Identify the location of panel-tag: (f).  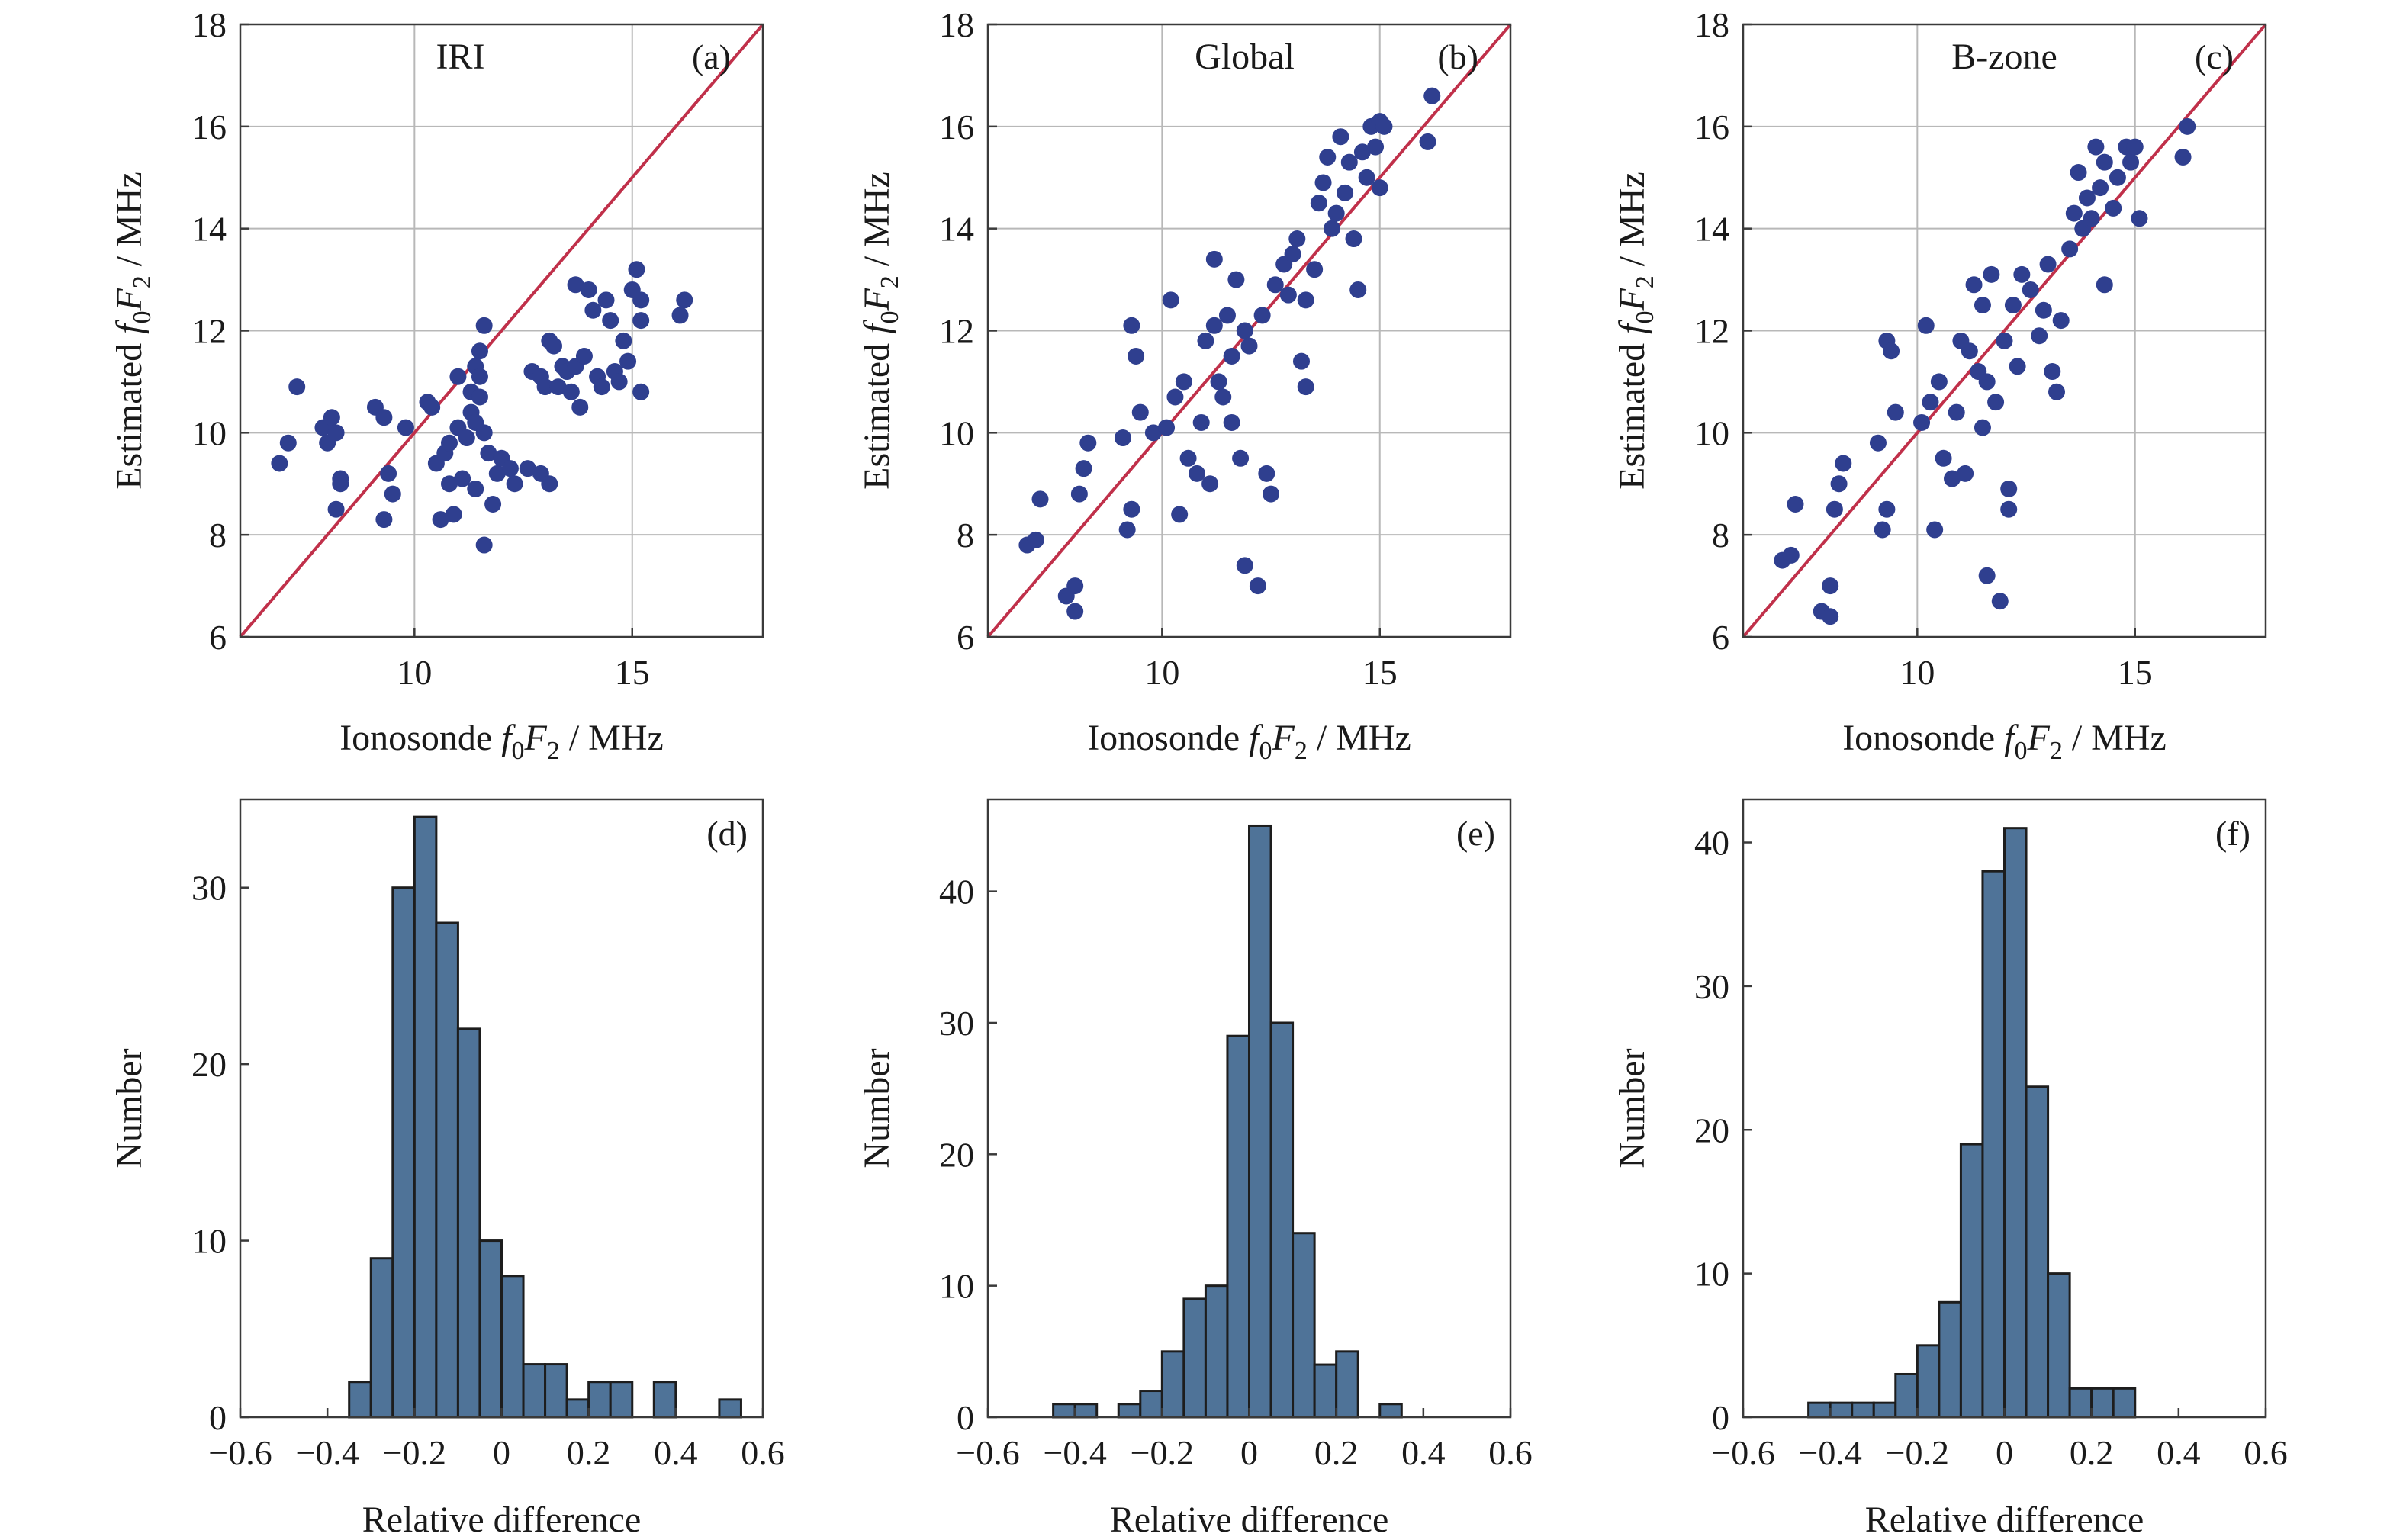
(2233, 833).